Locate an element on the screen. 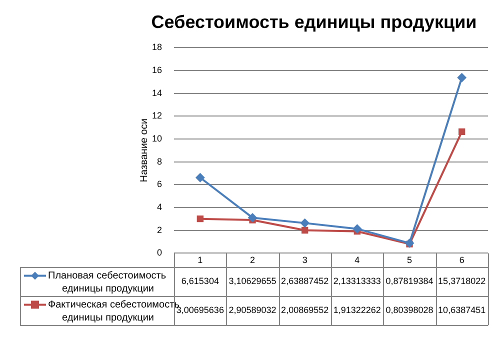 The width and height of the screenshot is (499, 340). y-tick-label: 14 is located at coordinates (157, 93).